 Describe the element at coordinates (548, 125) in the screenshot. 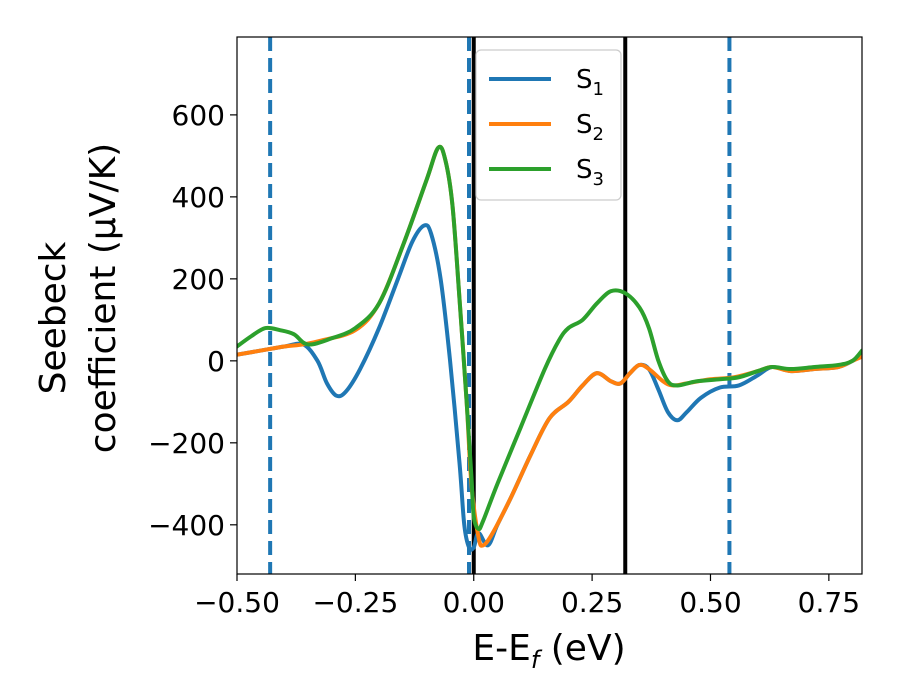

I see `legend: S1 S2 S3` at that location.